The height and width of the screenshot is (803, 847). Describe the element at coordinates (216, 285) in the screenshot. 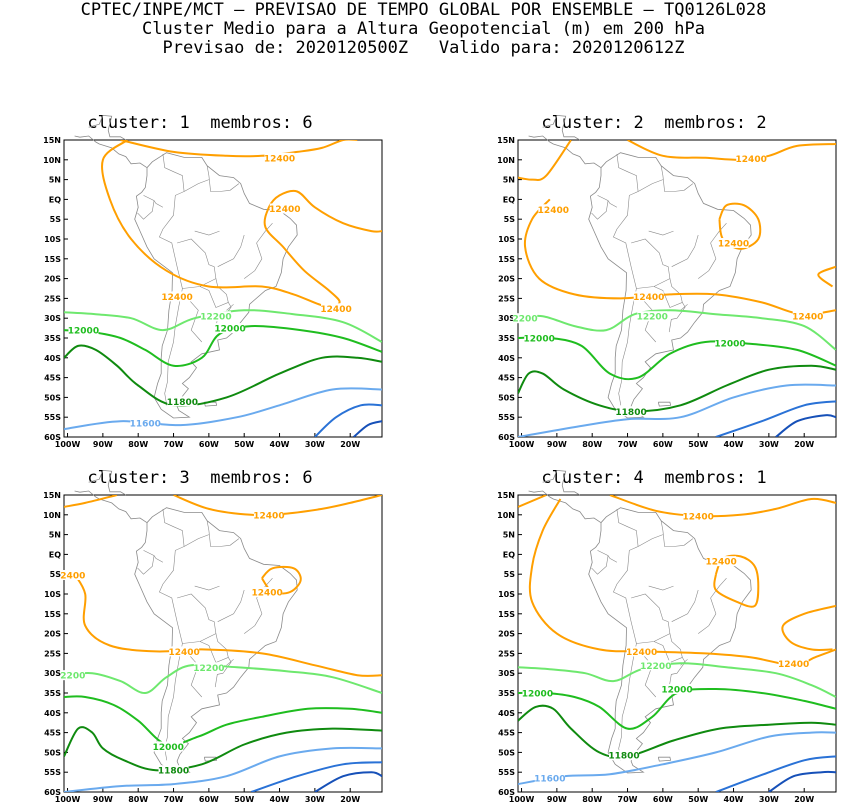

I see `south-america-coast` at that location.